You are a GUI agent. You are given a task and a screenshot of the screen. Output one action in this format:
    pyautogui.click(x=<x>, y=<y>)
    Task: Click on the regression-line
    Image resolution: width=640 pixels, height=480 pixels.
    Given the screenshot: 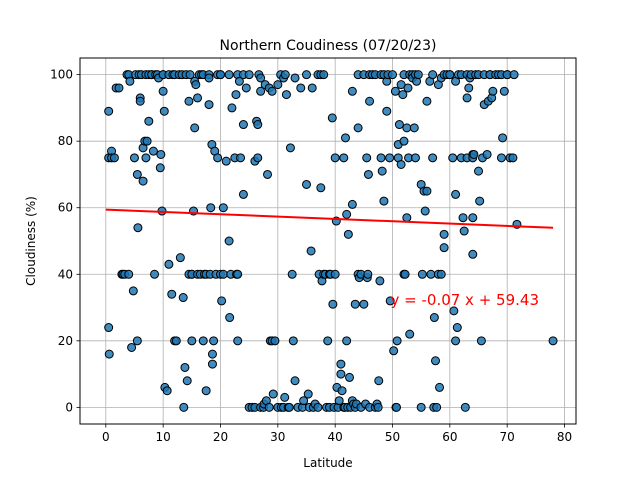 What is the action you would take?
    pyautogui.click(x=329, y=218)
    